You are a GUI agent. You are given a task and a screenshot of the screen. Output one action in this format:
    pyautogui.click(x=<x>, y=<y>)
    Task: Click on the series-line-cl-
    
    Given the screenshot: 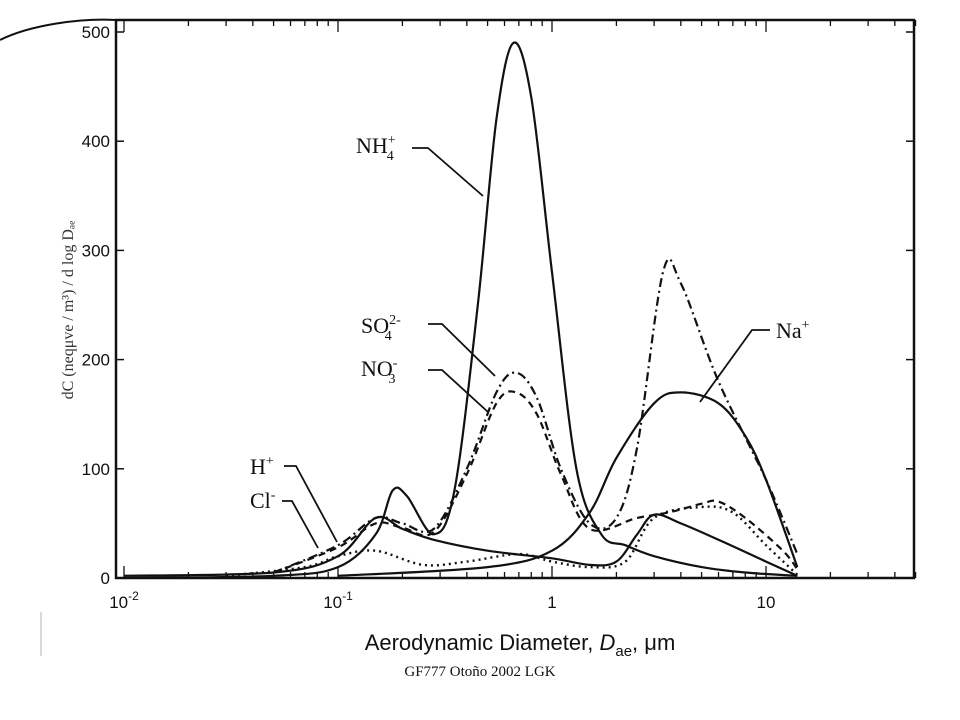 What is the action you would take?
    pyautogui.click(x=512, y=541)
    